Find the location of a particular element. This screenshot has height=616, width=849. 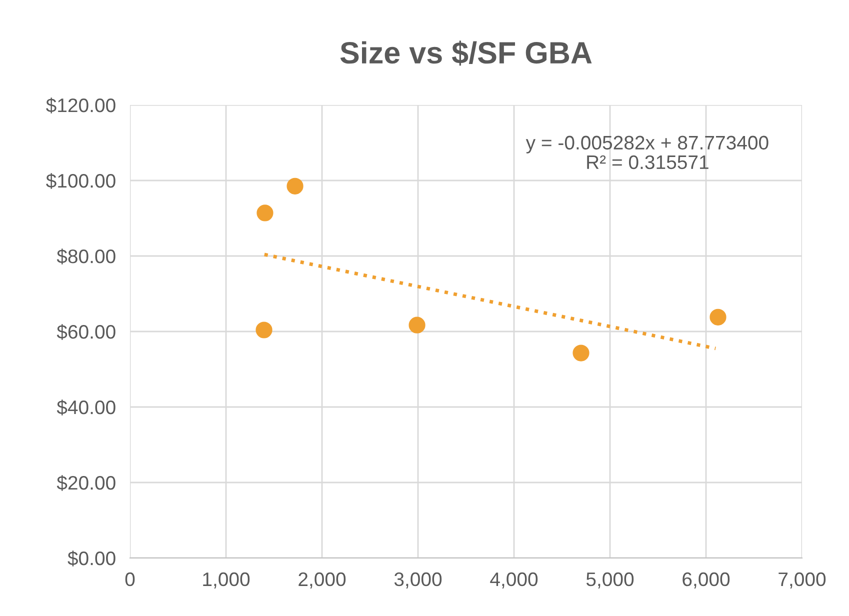

y-tick-label: $40.00 is located at coordinates (86, 408).